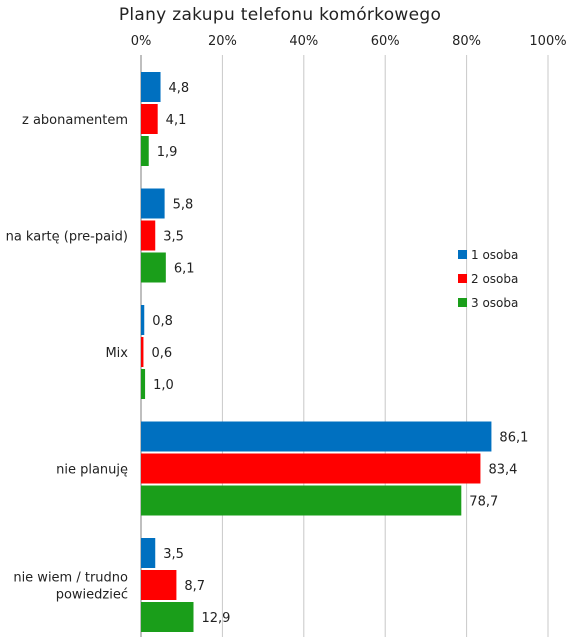  Describe the element at coordinates (222, 41) in the screenshot. I see `x-tick-label: 20%` at that location.